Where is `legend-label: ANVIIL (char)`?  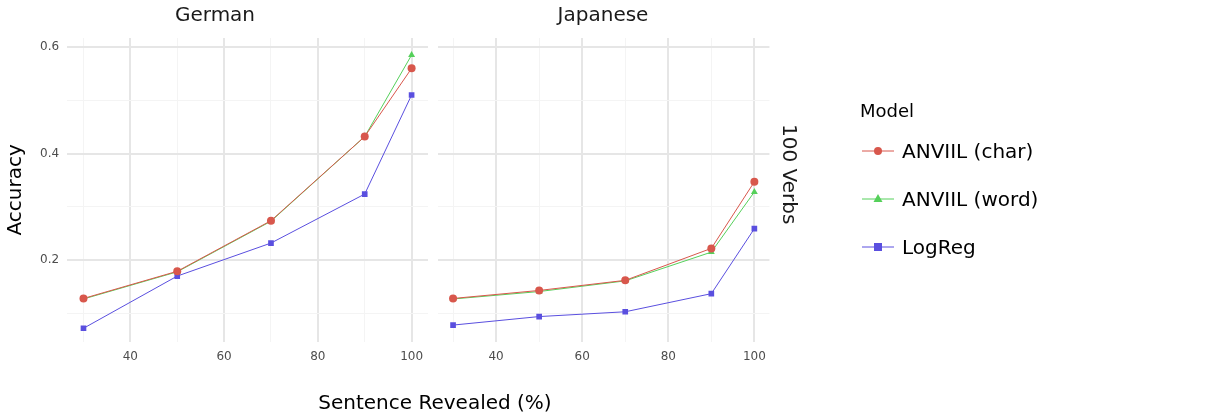
legend-label: ANVIIL (char) is located at coordinates (968, 151).